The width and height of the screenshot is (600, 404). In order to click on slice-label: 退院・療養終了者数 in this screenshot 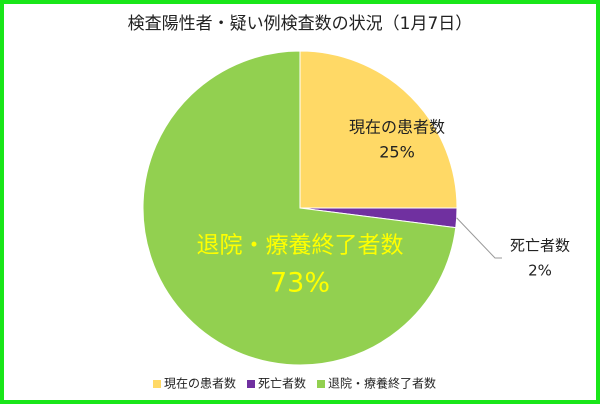, I will do `click(300, 246)`.